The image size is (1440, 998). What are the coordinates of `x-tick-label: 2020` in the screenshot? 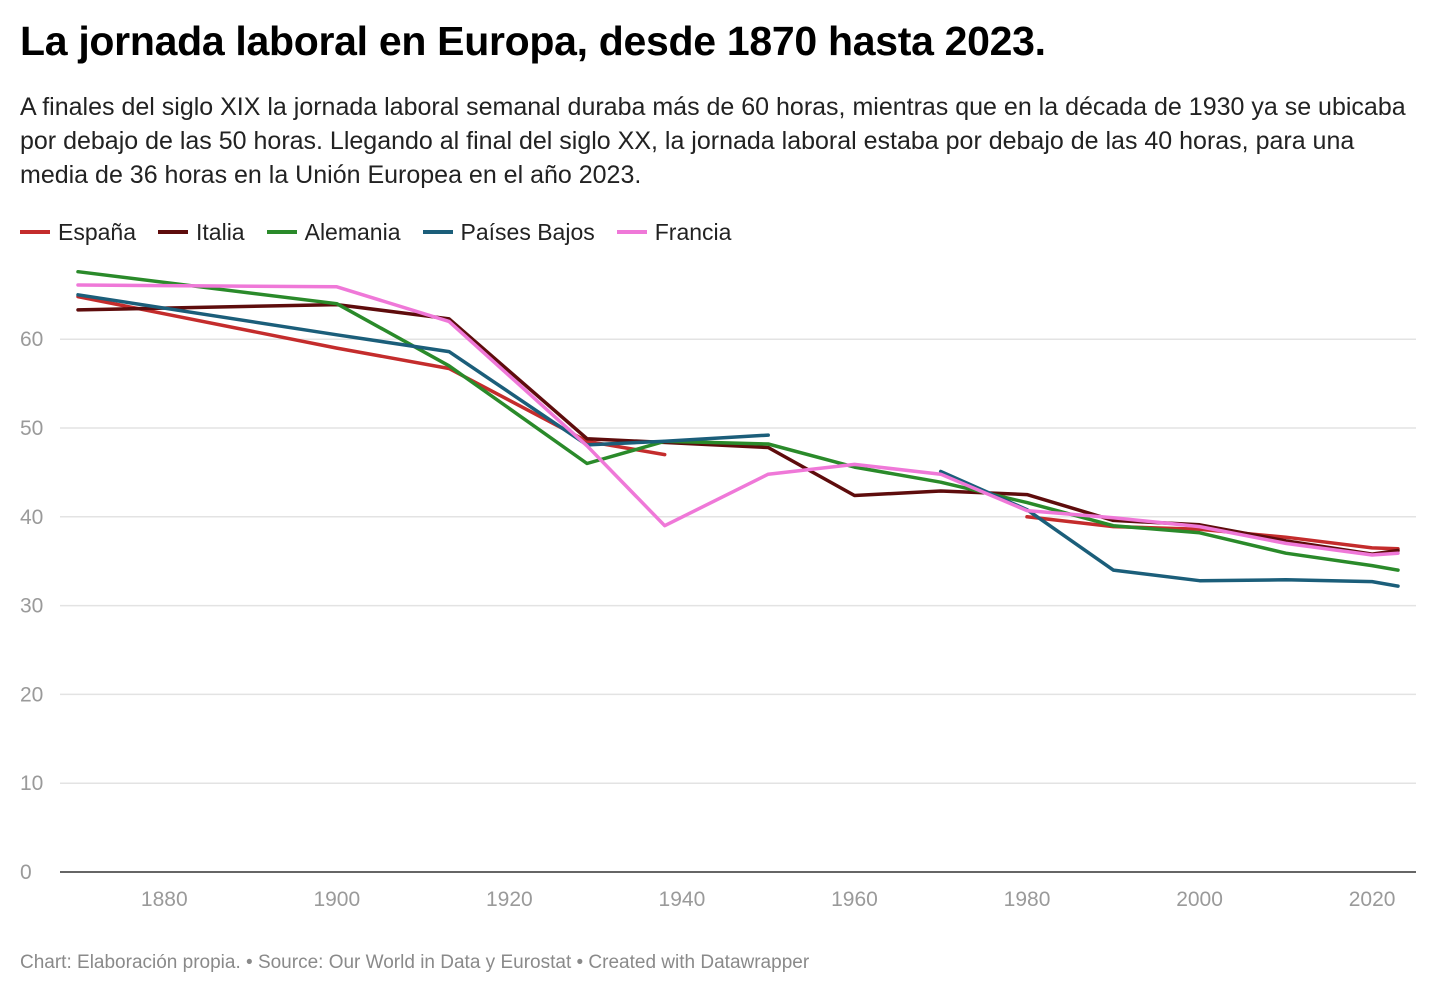 It's located at (1372, 899).